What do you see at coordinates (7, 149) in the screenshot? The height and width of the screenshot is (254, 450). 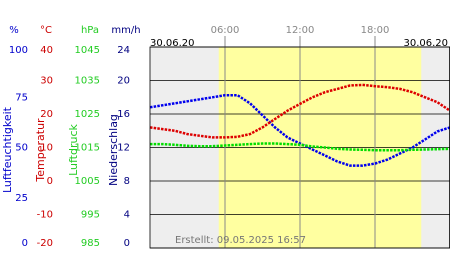 I see `axis-label: Luftfeuchtigkeit` at bounding box center [7, 149].